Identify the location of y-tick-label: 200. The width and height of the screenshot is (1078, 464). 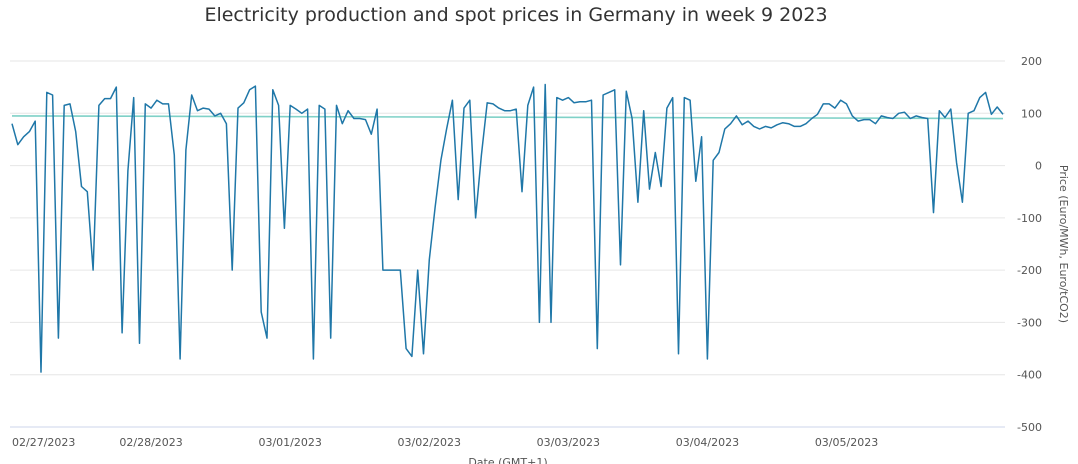
(1031, 61).